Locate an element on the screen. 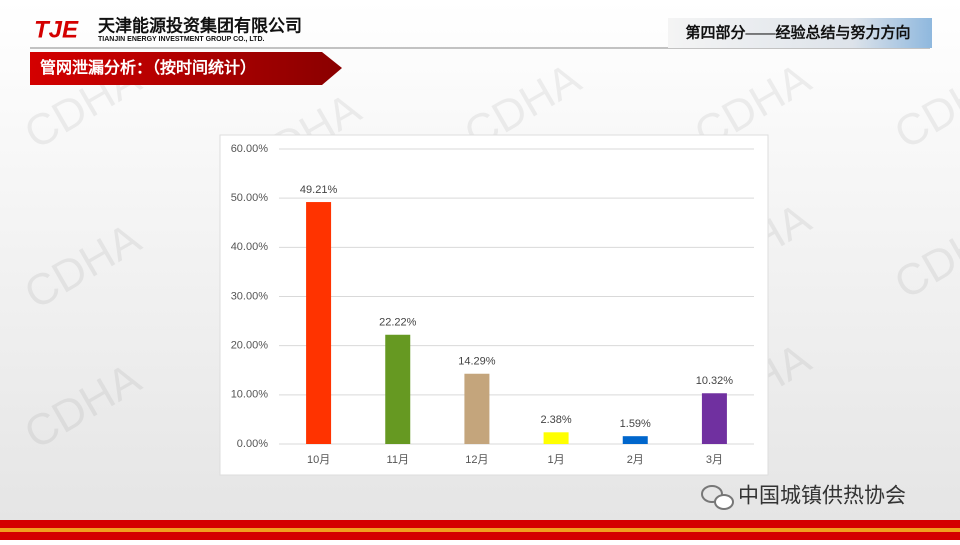 The width and height of the screenshot is (960, 545). x-tick-label: 3月 is located at coordinates (714, 460).